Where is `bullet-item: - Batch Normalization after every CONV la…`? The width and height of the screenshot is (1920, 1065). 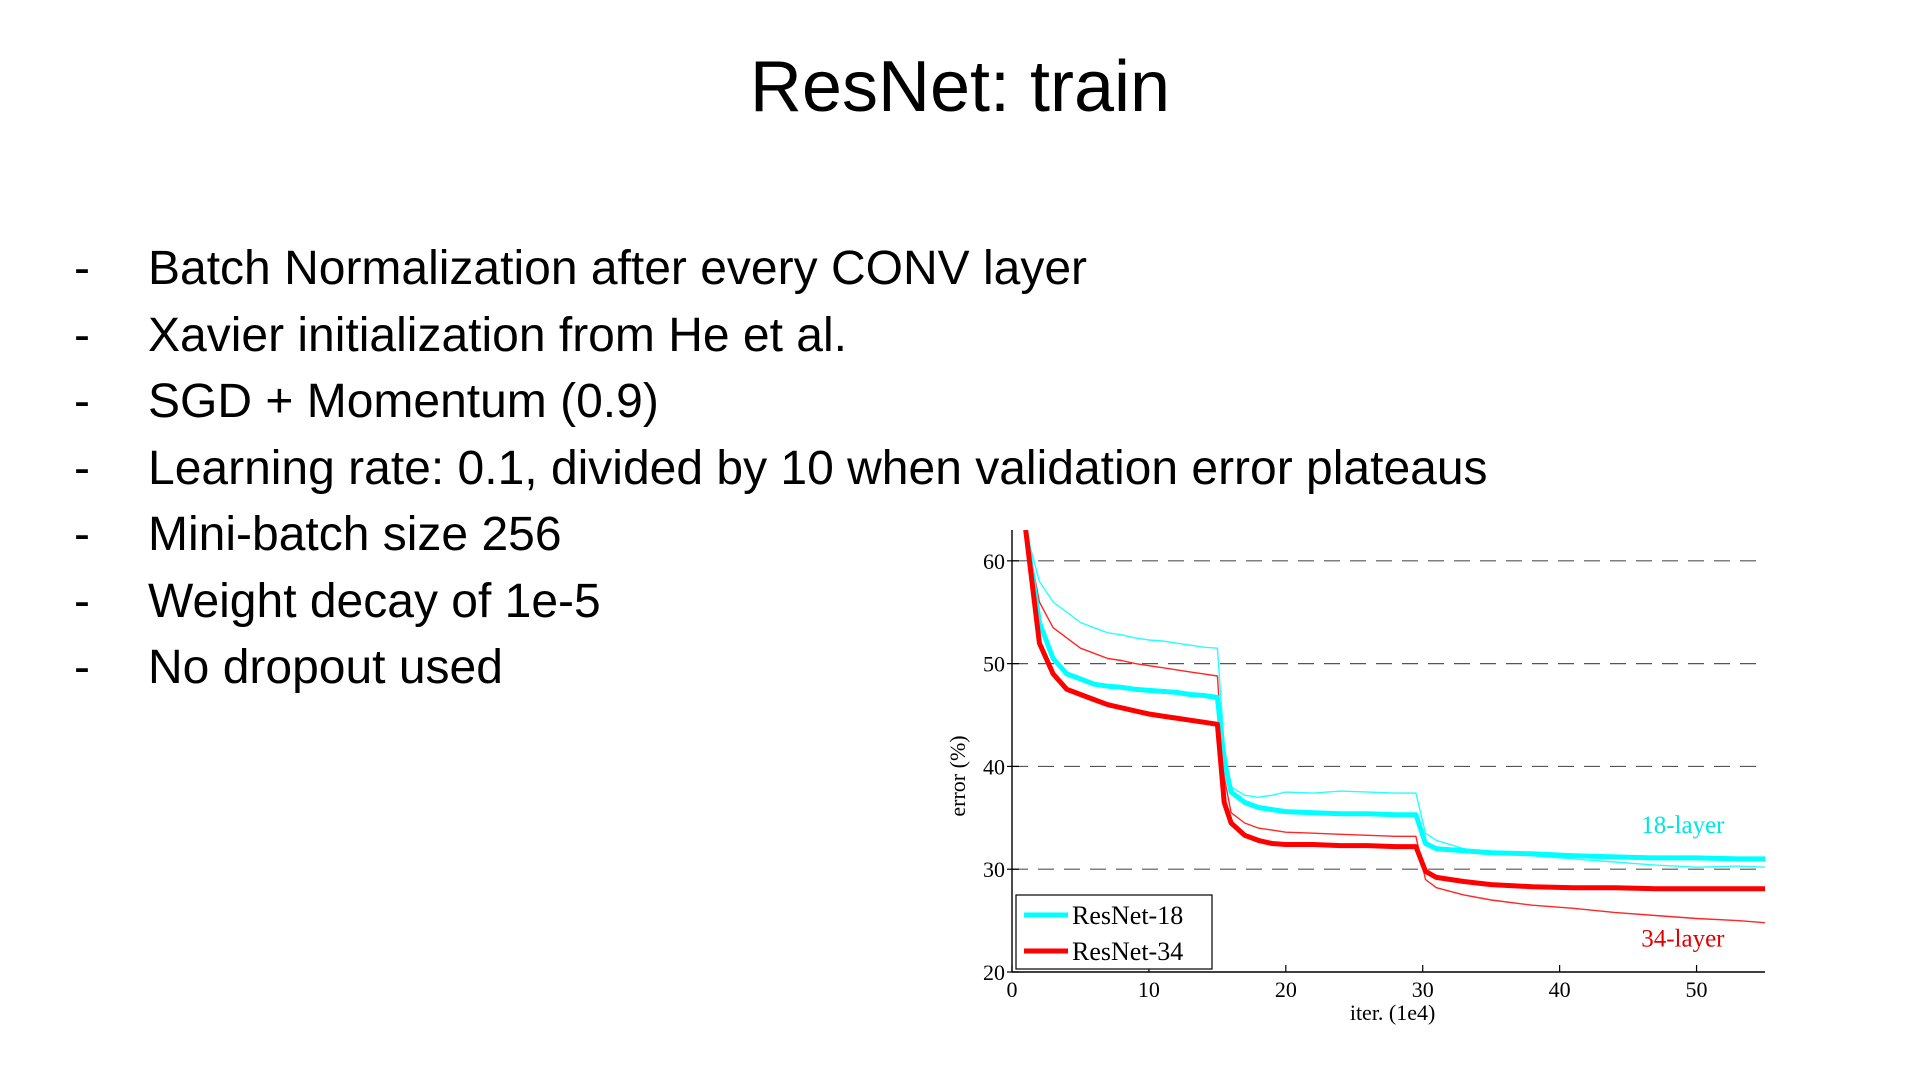 bullet-item: - Batch Normalization after every CONV la… is located at coordinates (781, 269).